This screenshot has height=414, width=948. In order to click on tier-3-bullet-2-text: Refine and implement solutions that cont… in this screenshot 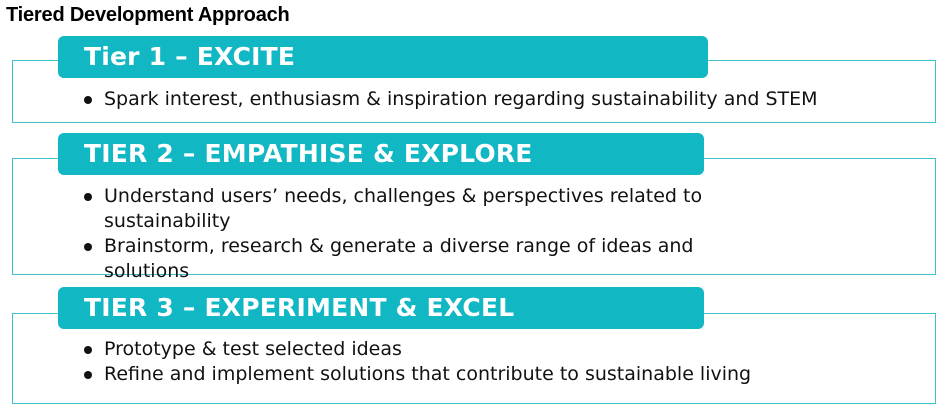, I will do `click(428, 374)`.